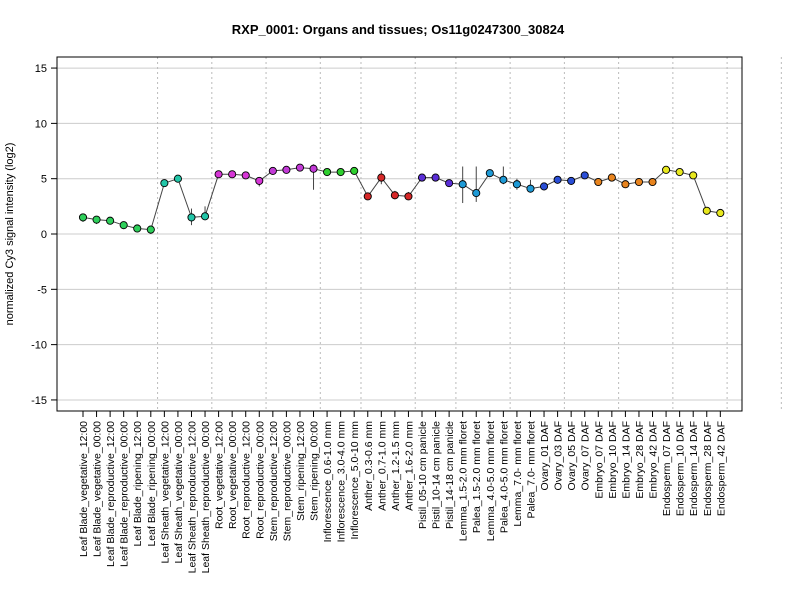 The width and height of the screenshot is (800, 605). I want to click on x-tick-label: Root_reproductive_00:00, so click(260, 480).